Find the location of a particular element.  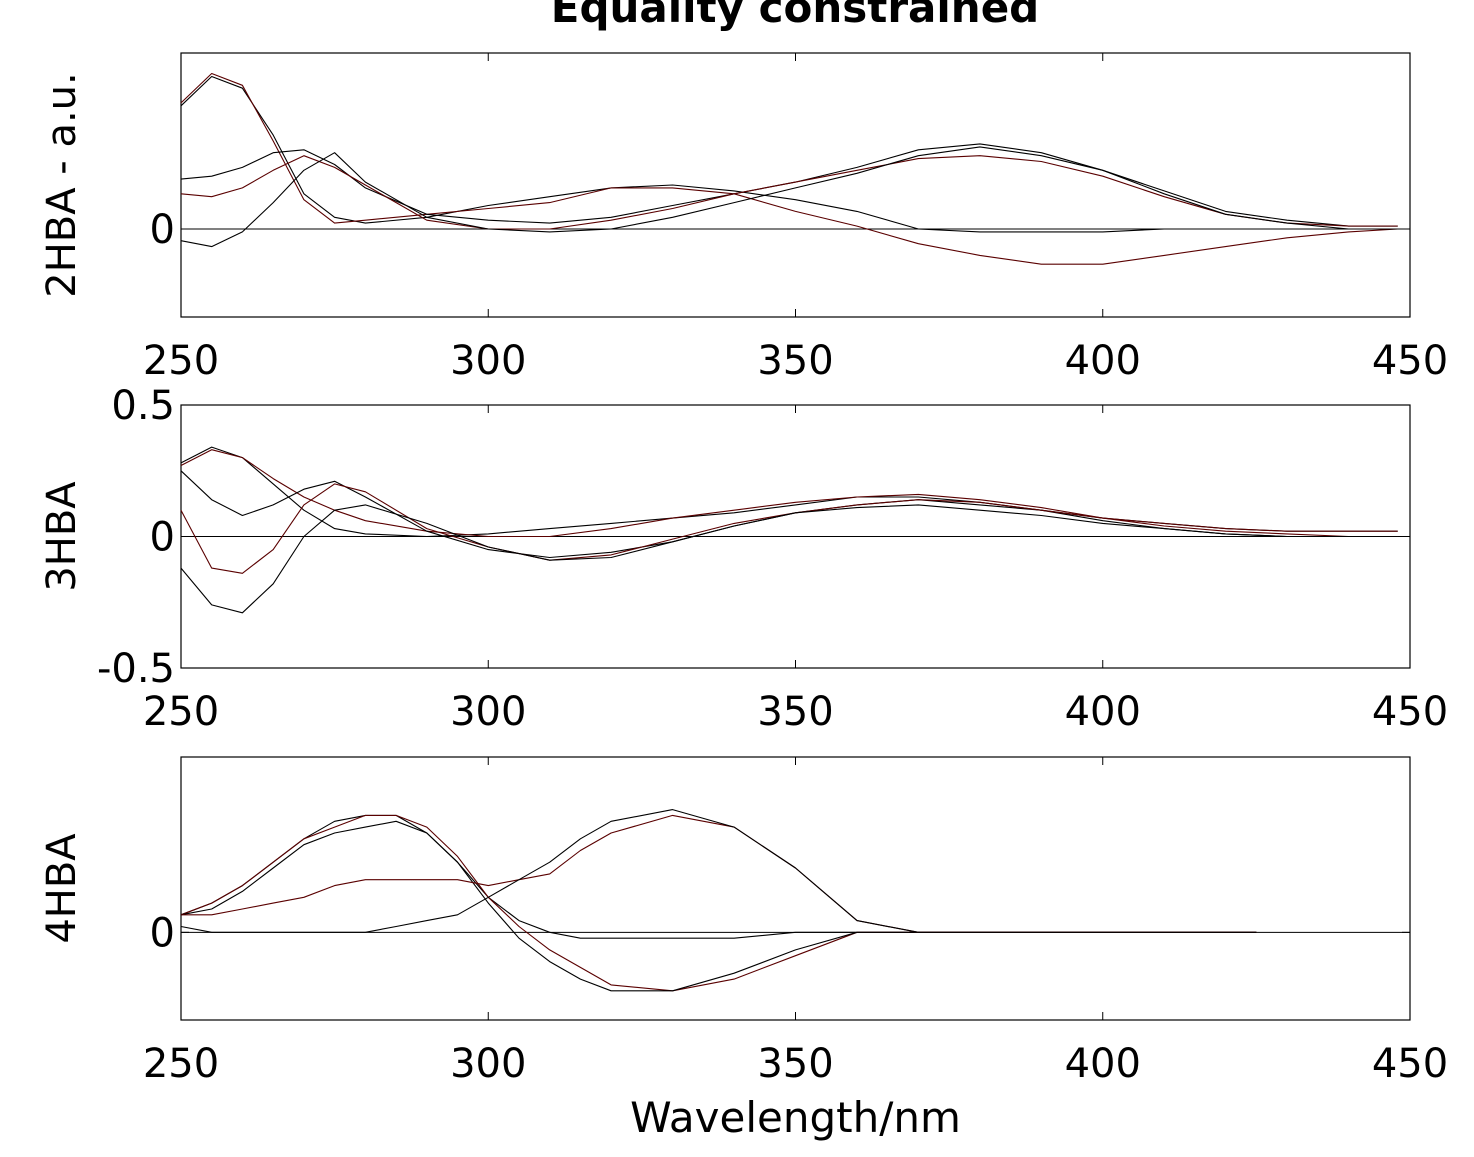

y-tick-label: -0.5 is located at coordinates (136, 669).